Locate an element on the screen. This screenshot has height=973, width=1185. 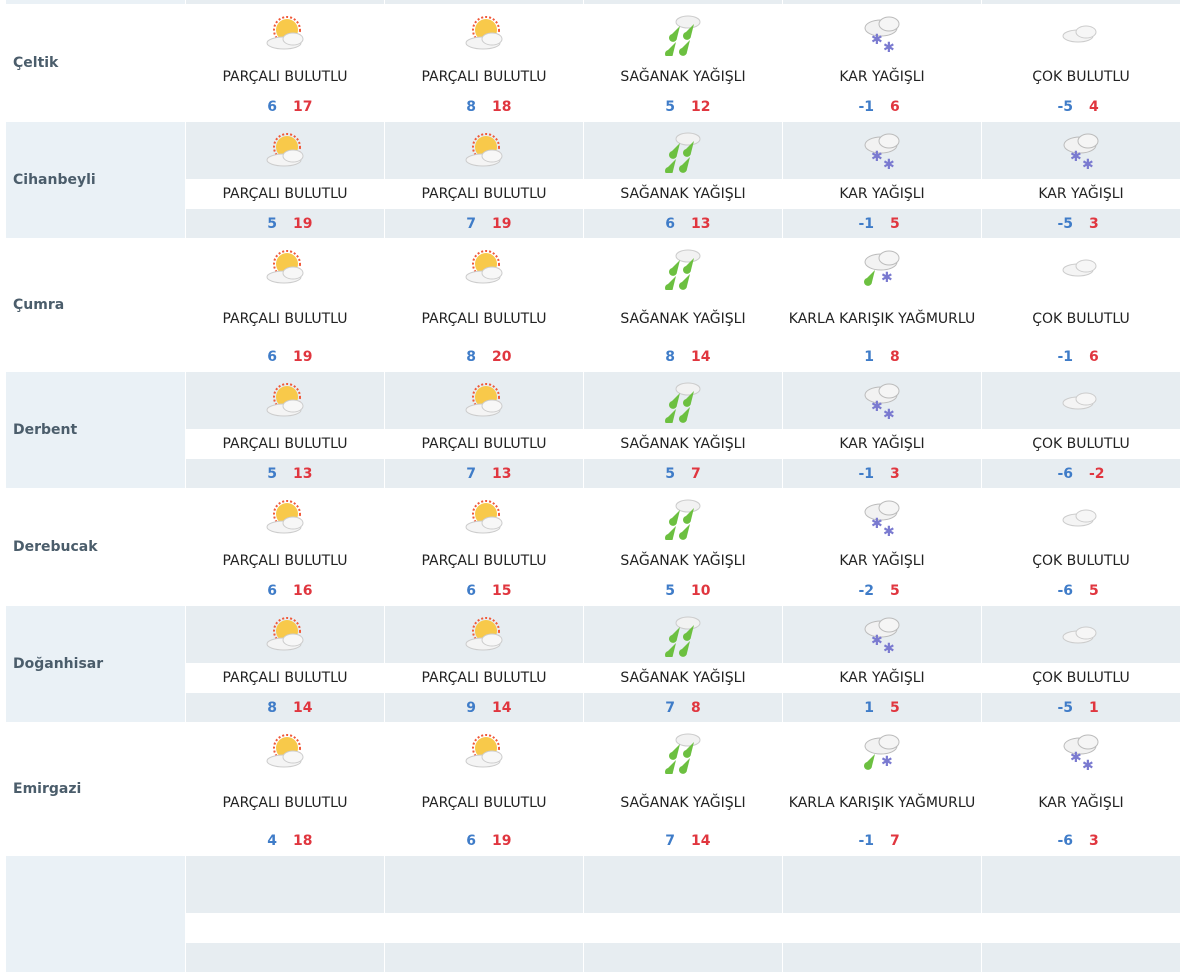
day-cell: ÇOK BULUTLU -6 -2 is located at coordinates (1081, 430).